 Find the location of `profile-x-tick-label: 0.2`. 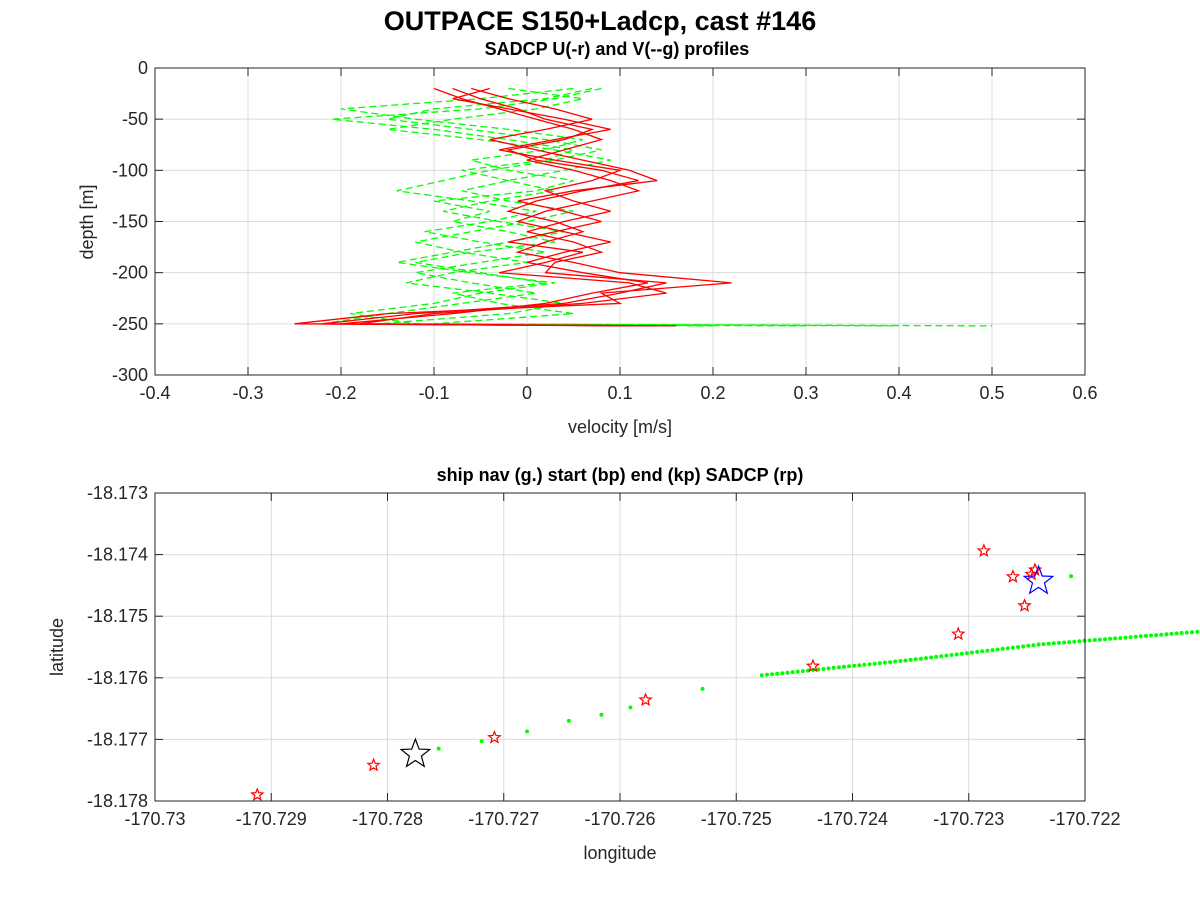

profile-x-tick-label: 0.2 is located at coordinates (712, 393).